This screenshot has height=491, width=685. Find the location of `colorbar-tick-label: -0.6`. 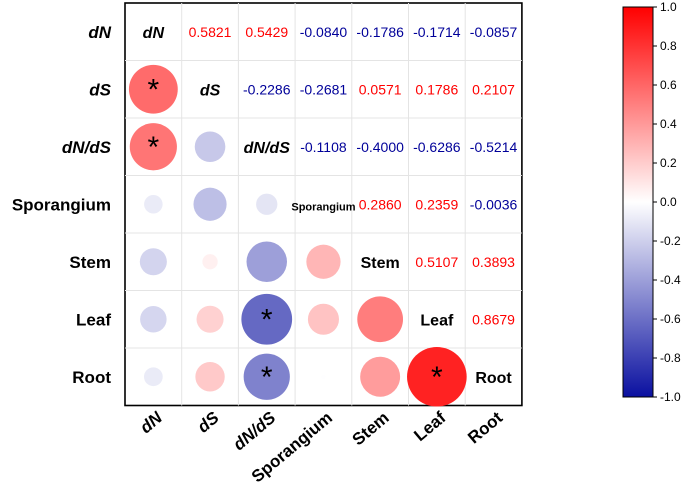

colorbar-tick-label: -0.6 is located at coordinates (670, 319).